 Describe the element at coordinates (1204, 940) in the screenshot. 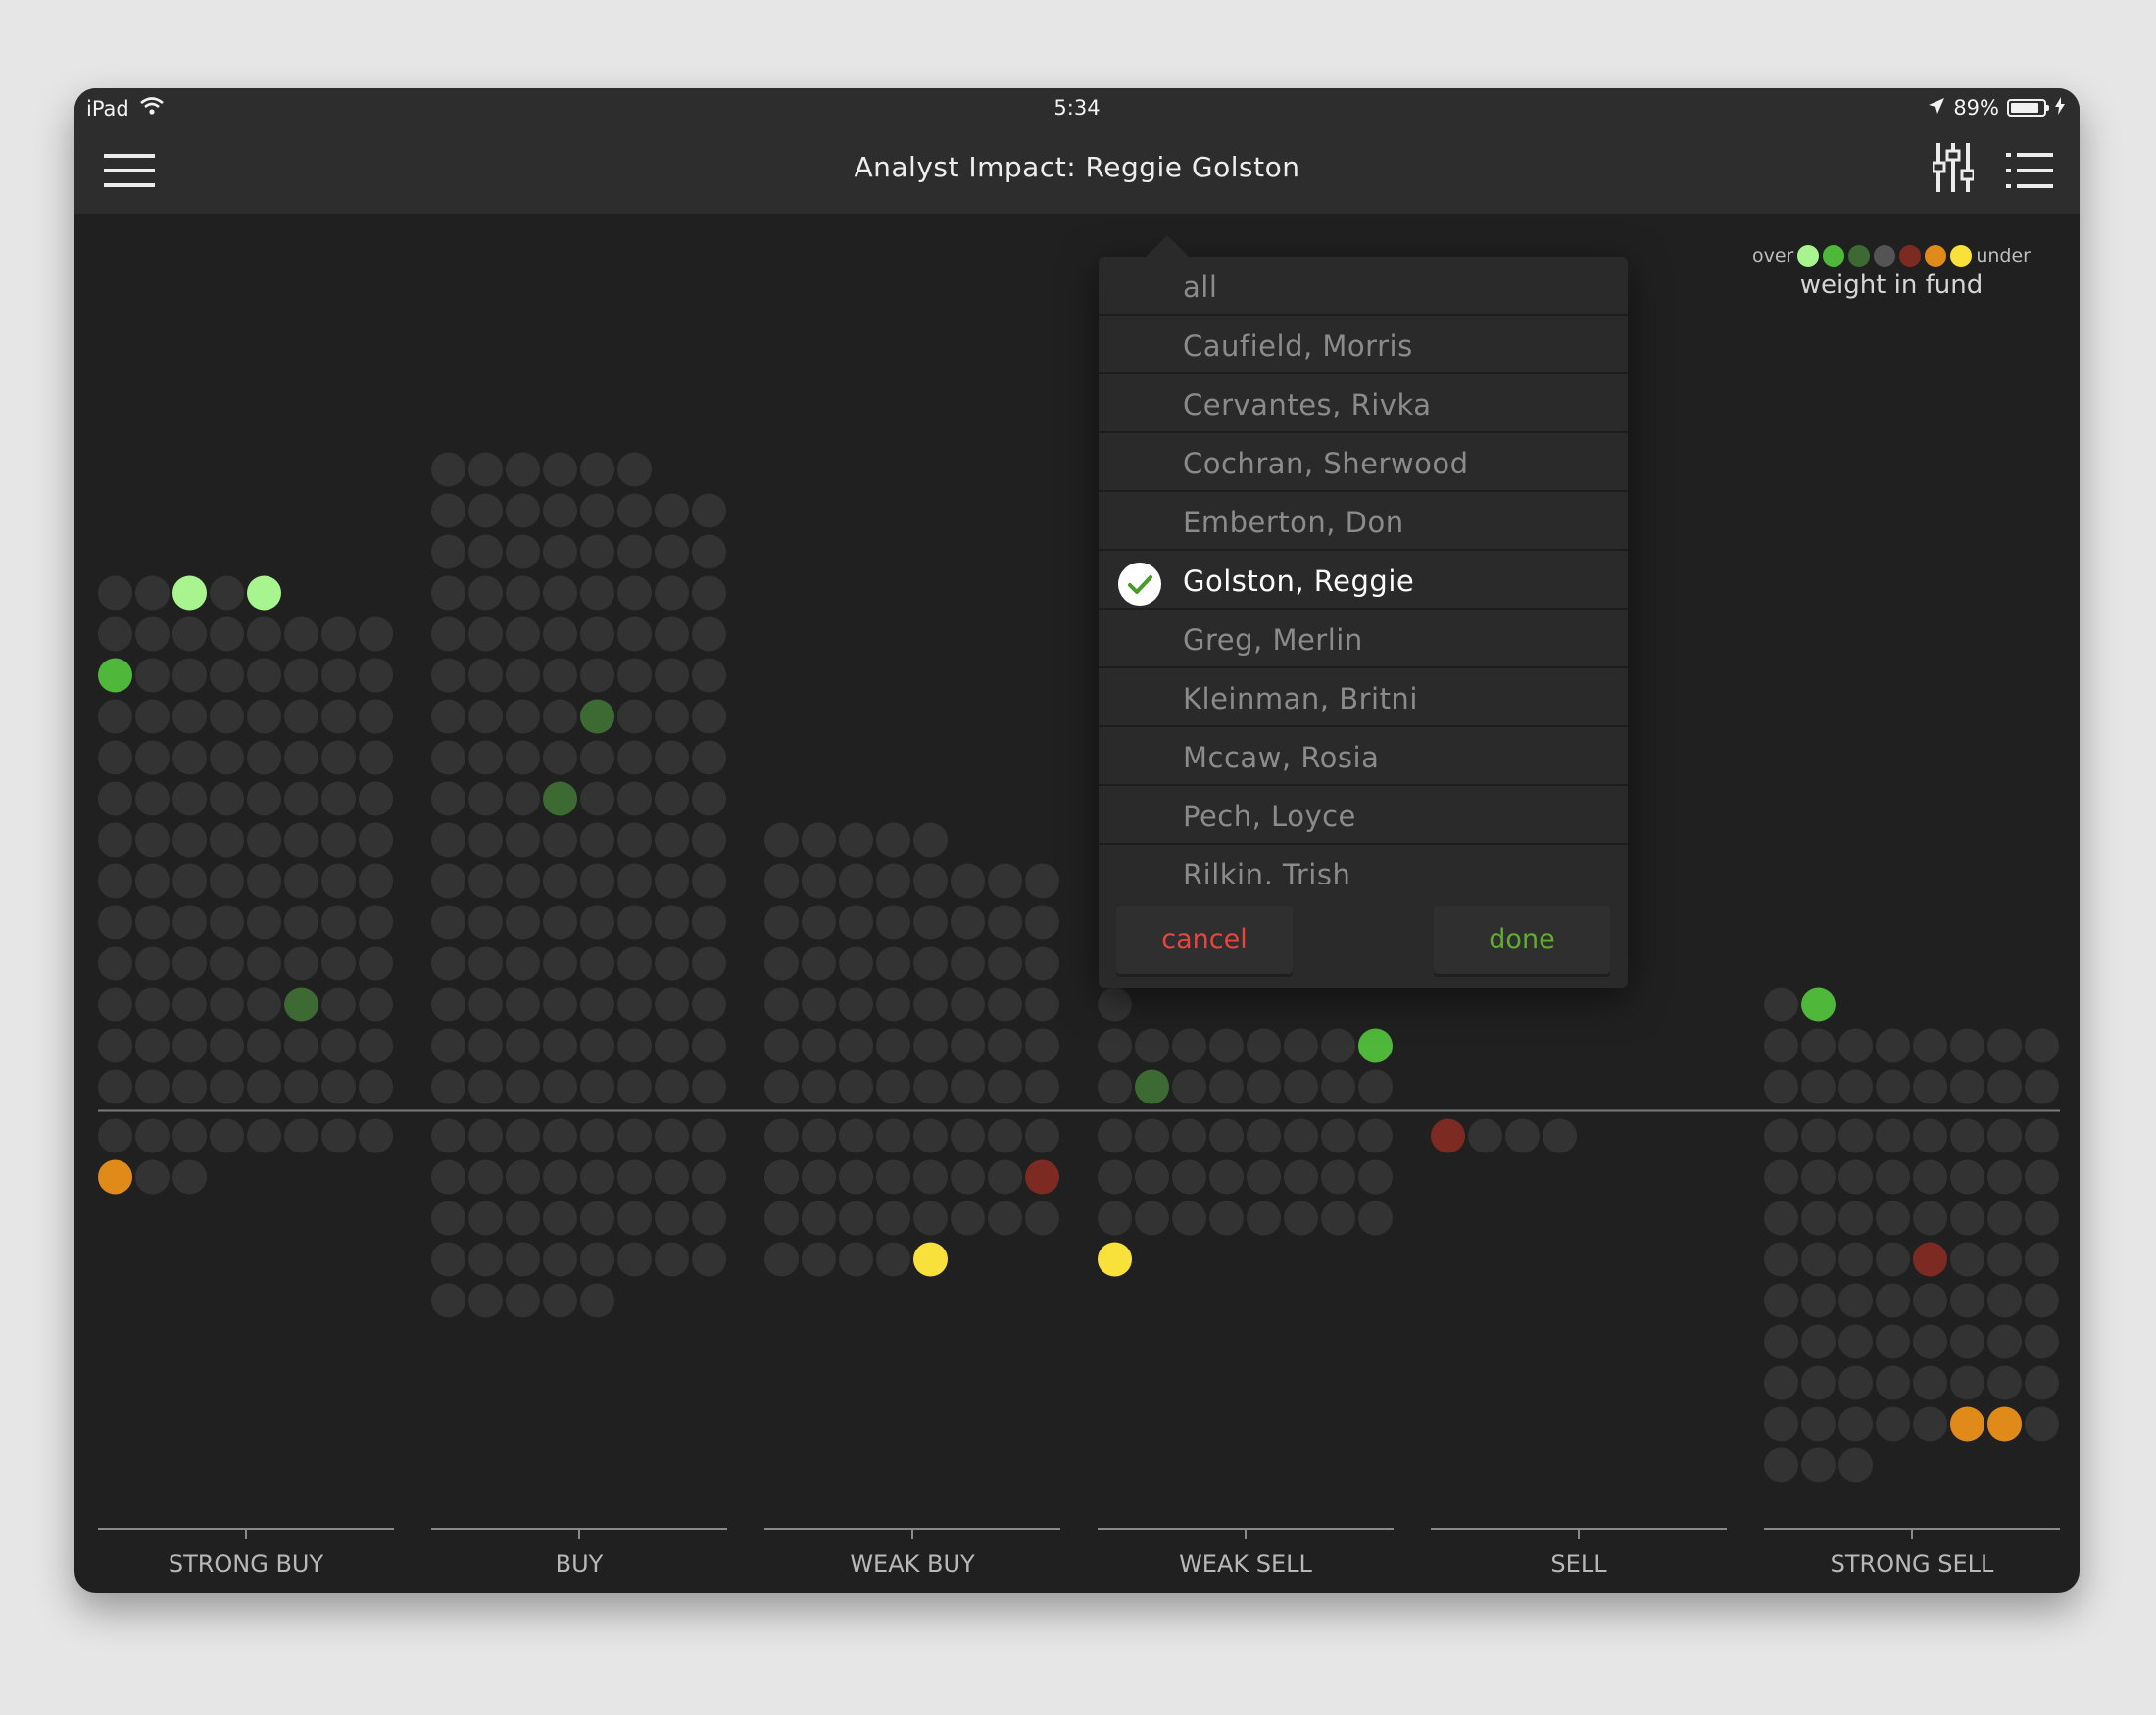

I see `cancel-button: cancel` at that location.